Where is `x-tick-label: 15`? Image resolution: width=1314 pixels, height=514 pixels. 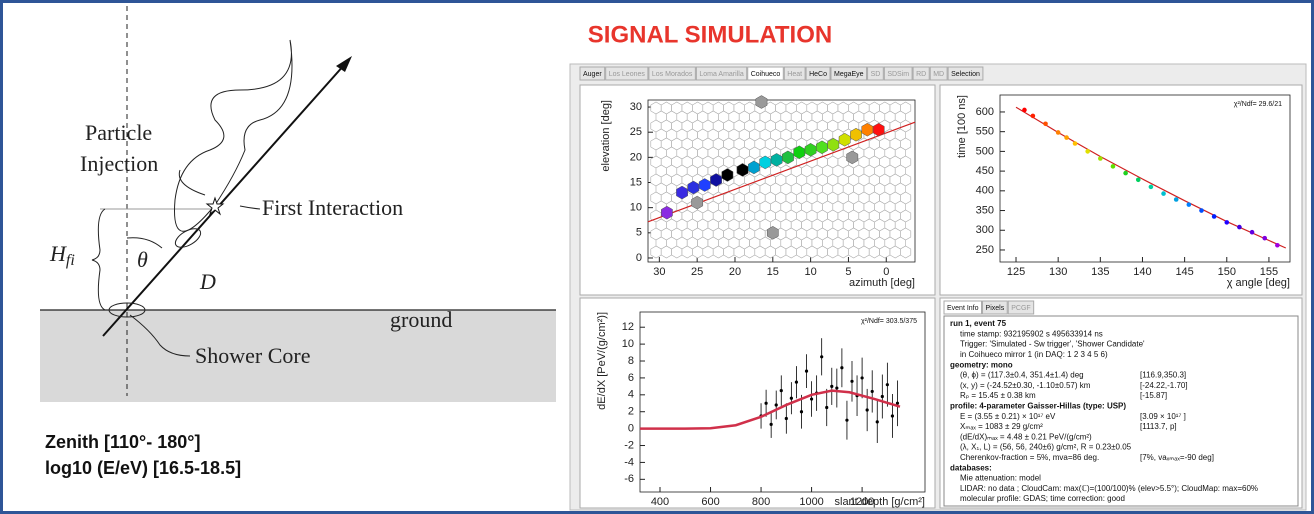
x-tick-label: 15 is located at coordinates (773, 272).